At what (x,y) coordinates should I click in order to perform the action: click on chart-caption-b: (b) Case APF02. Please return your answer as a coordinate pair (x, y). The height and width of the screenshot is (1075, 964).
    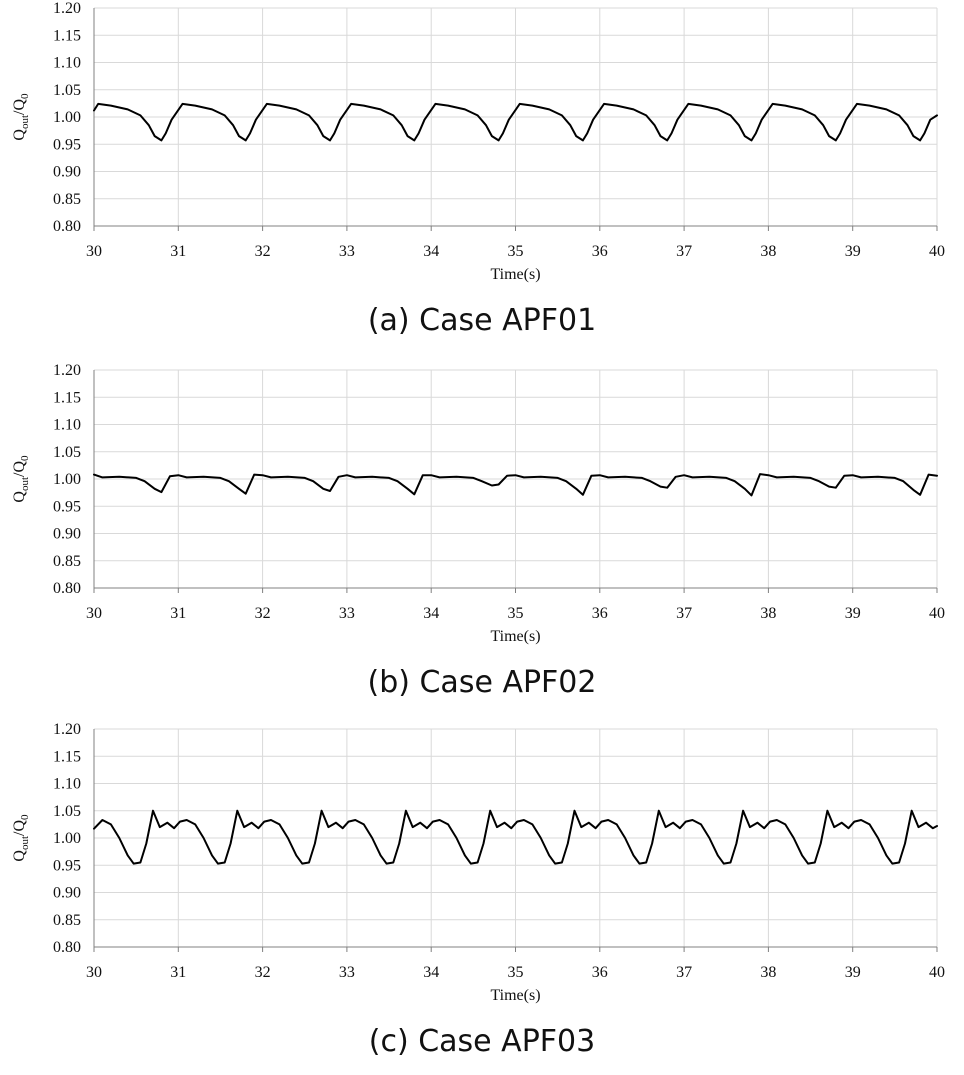
    Looking at the image, I should click on (482, 682).